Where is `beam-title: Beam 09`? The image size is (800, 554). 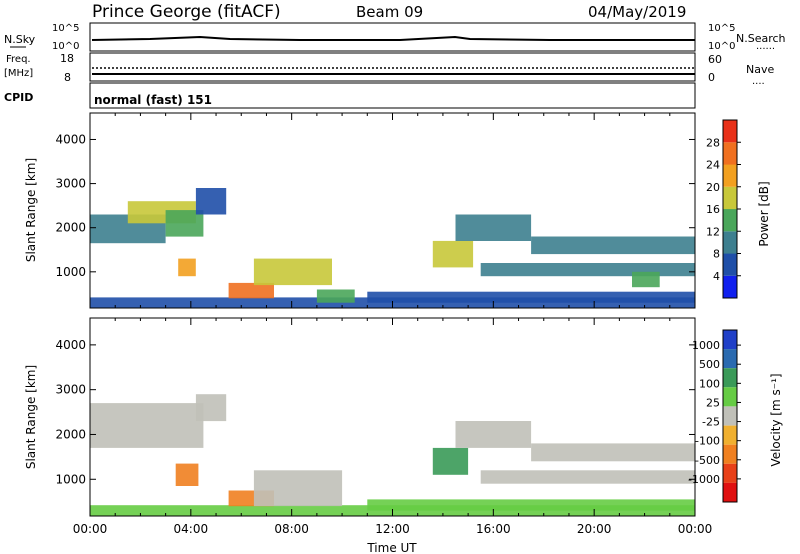
beam-title: Beam 09 is located at coordinates (389, 12).